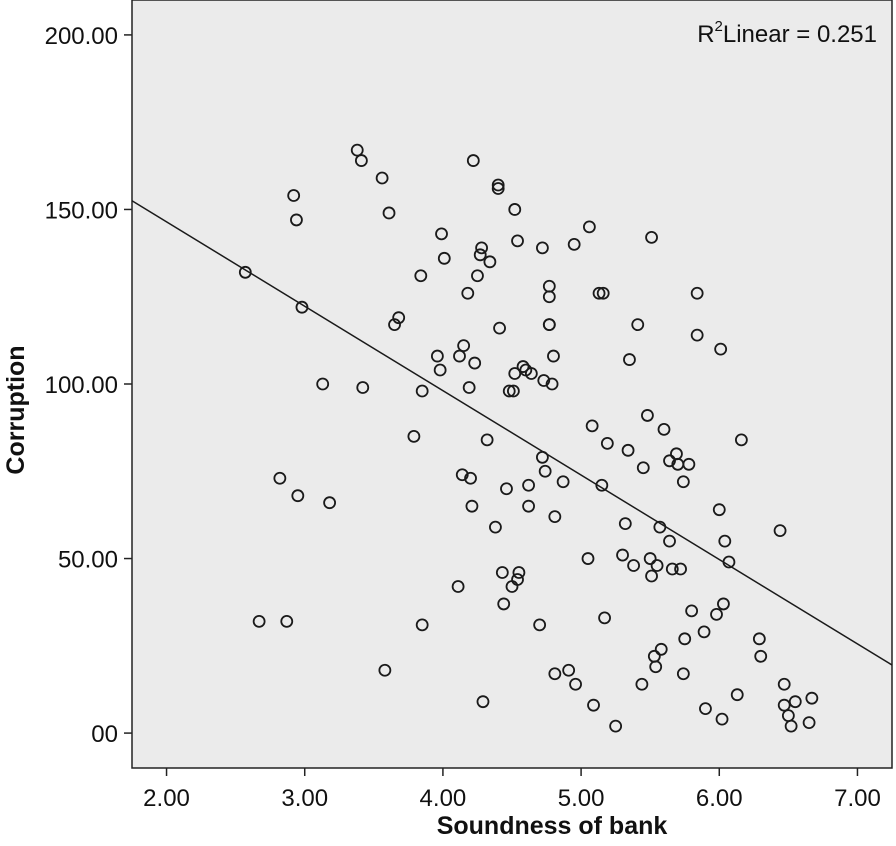 This screenshot has height=846, width=896. What do you see at coordinates (104, 734) in the screenshot?
I see `y-tick-label: 00` at bounding box center [104, 734].